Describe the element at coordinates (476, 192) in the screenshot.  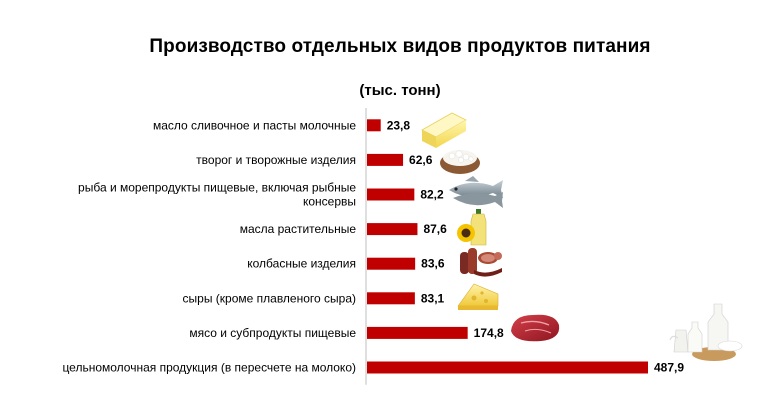
I see `fish-icon` at that location.